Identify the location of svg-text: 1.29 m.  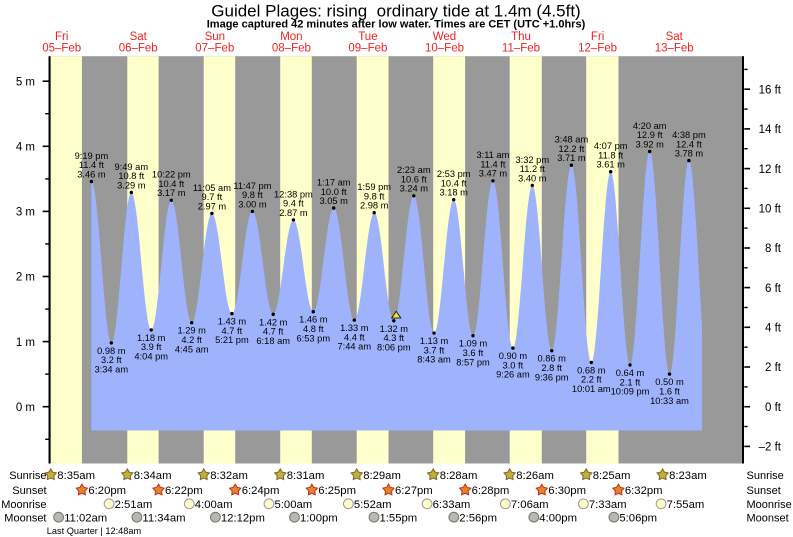
(191, 331).